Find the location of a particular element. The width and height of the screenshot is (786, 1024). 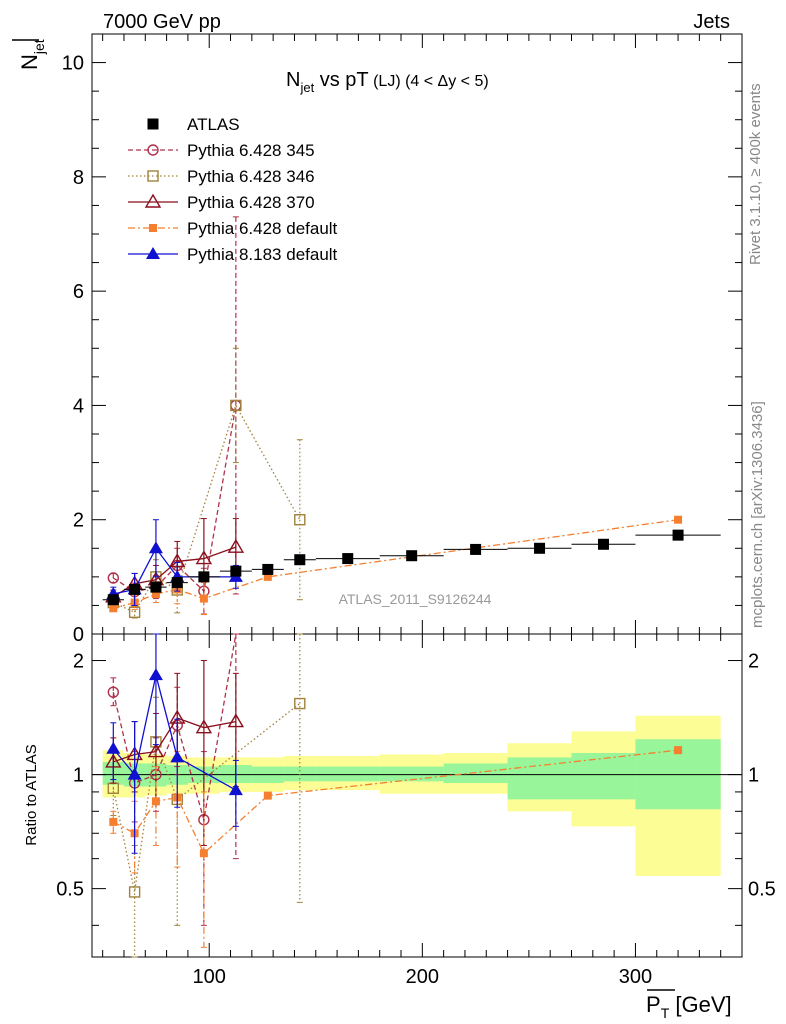

ratio-y-tick-label: 2 is located at coordinates (78, 662).